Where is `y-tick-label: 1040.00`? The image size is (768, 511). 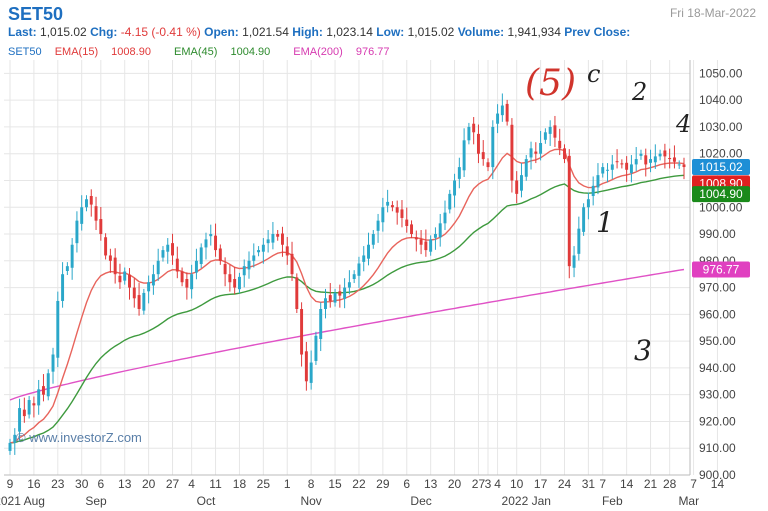 y-tick-label: 1040.00 is located at coordinates (721, 100).